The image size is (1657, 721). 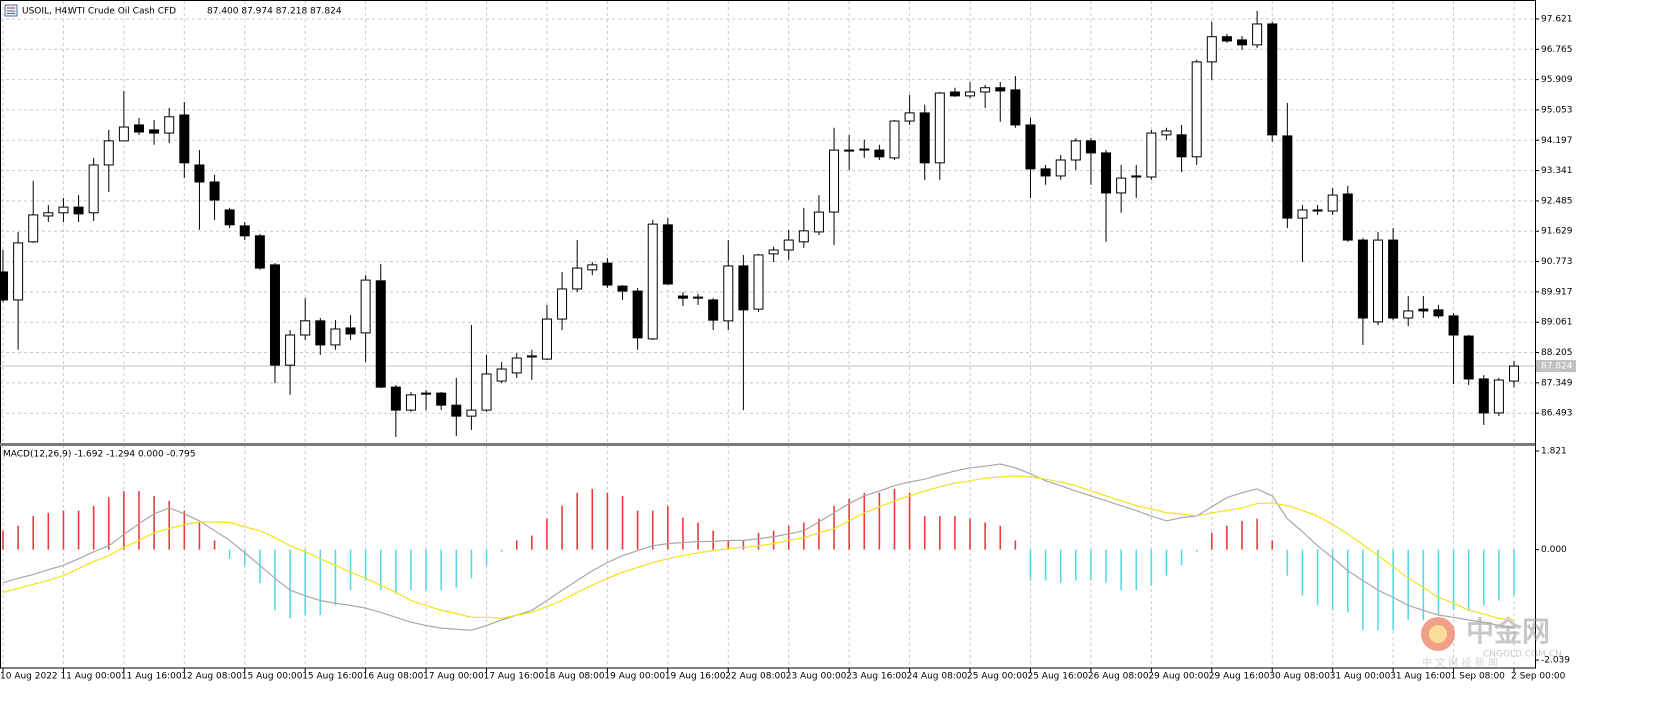 I want to click on x-tick-label: 29 Aug 16:00, so click(x=1239, y=677).